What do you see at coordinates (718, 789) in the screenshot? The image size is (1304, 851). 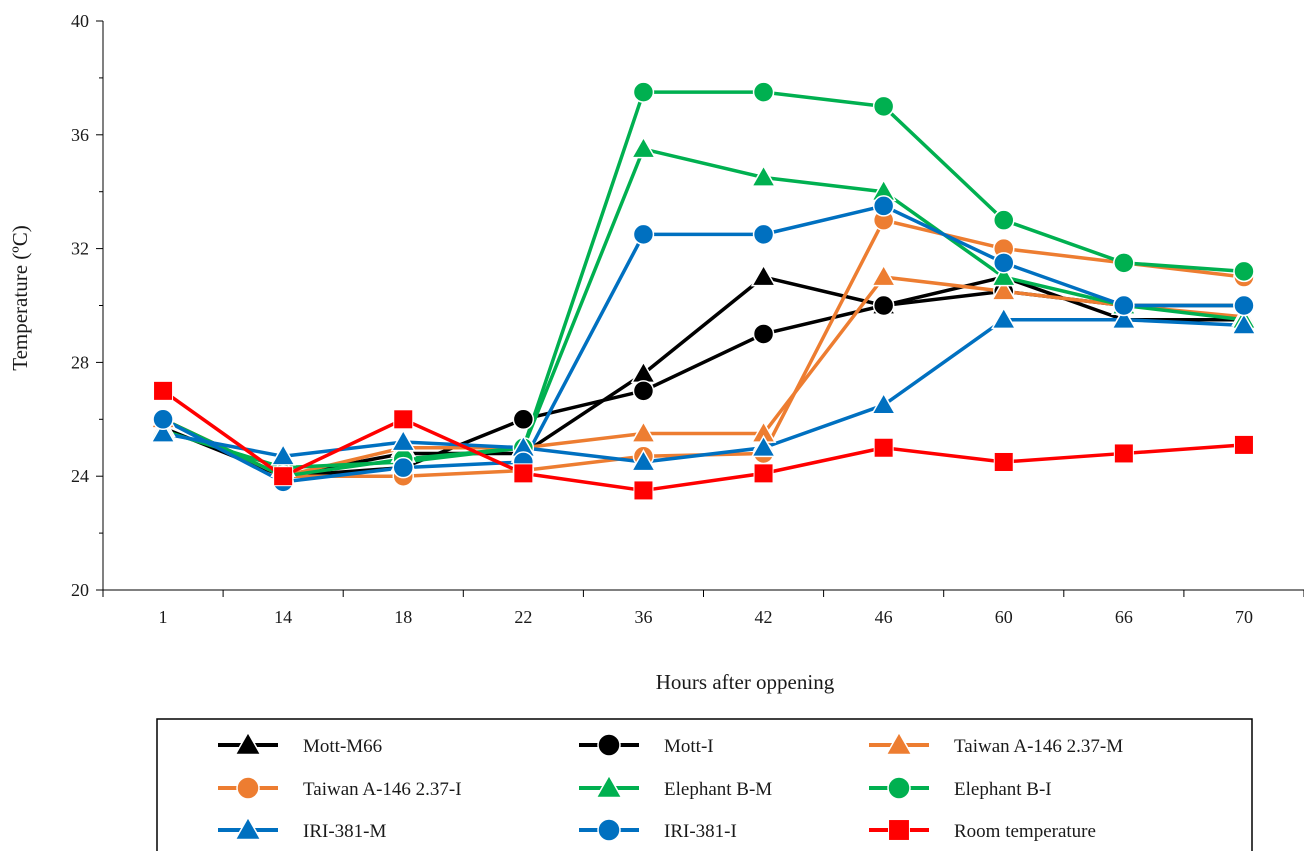 I see `legend-label: Elephant B-M` at bounding box center [718, 789].